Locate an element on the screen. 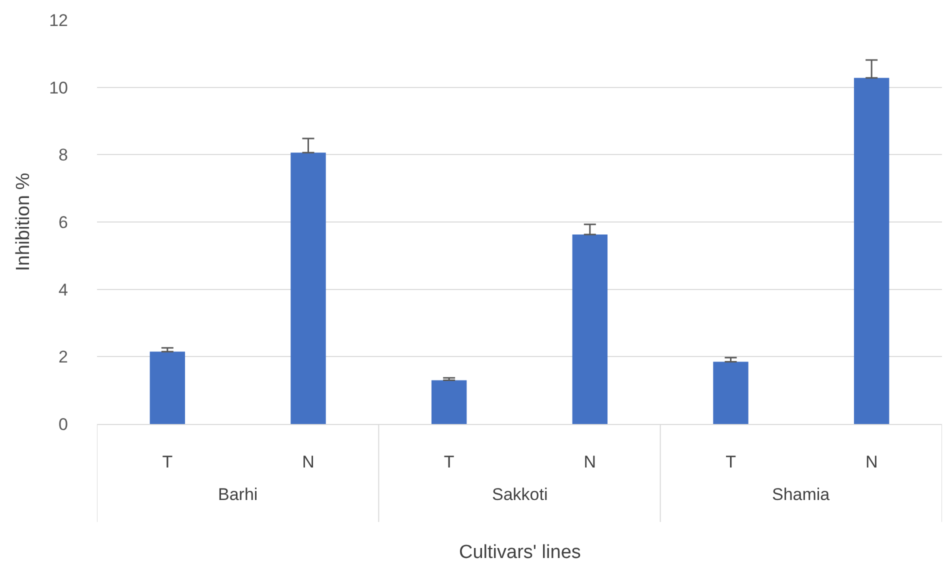 The image size is (944, 578). y-tick-label: 0 is located at coordinates (63, 424).